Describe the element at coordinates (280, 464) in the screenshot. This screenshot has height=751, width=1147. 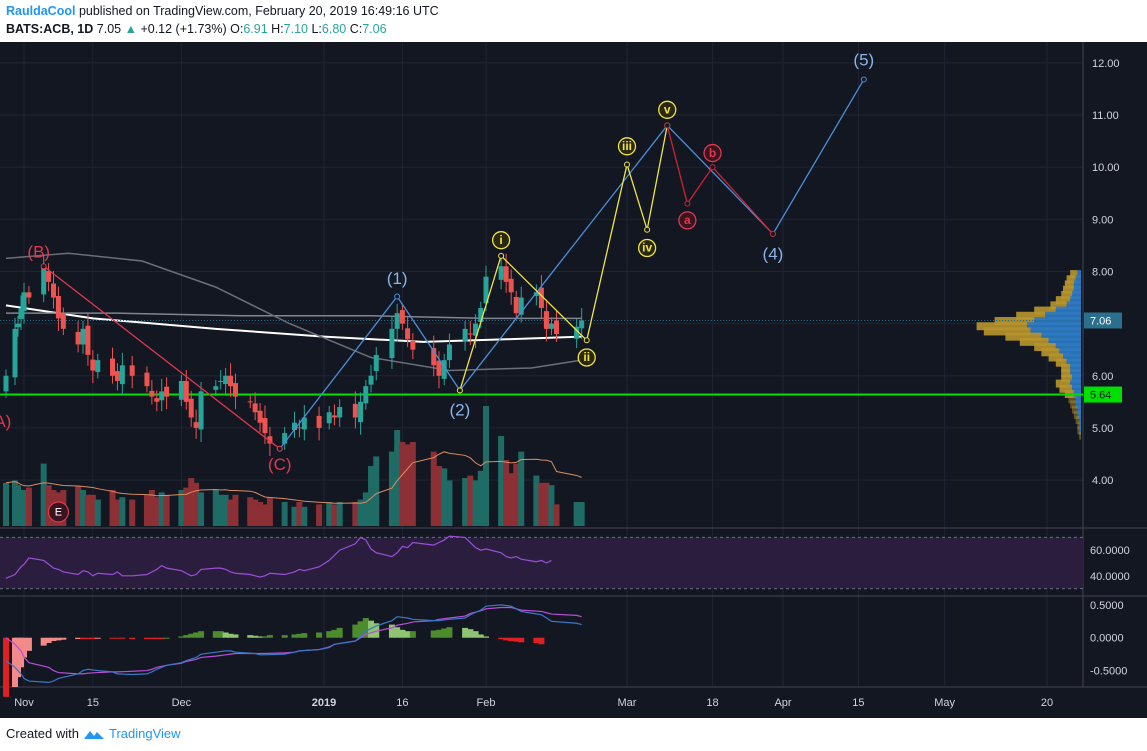
I see `wave-label: (C)` at that location.